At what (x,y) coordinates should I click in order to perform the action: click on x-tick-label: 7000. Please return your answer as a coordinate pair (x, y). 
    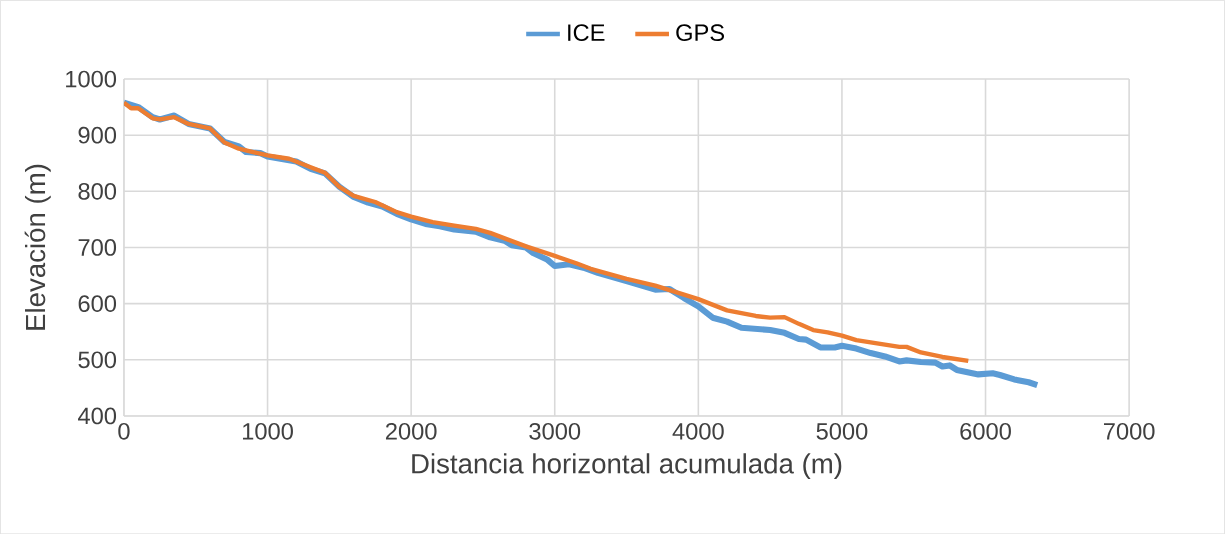
    Looking at the image, I should click on (1129, 431).